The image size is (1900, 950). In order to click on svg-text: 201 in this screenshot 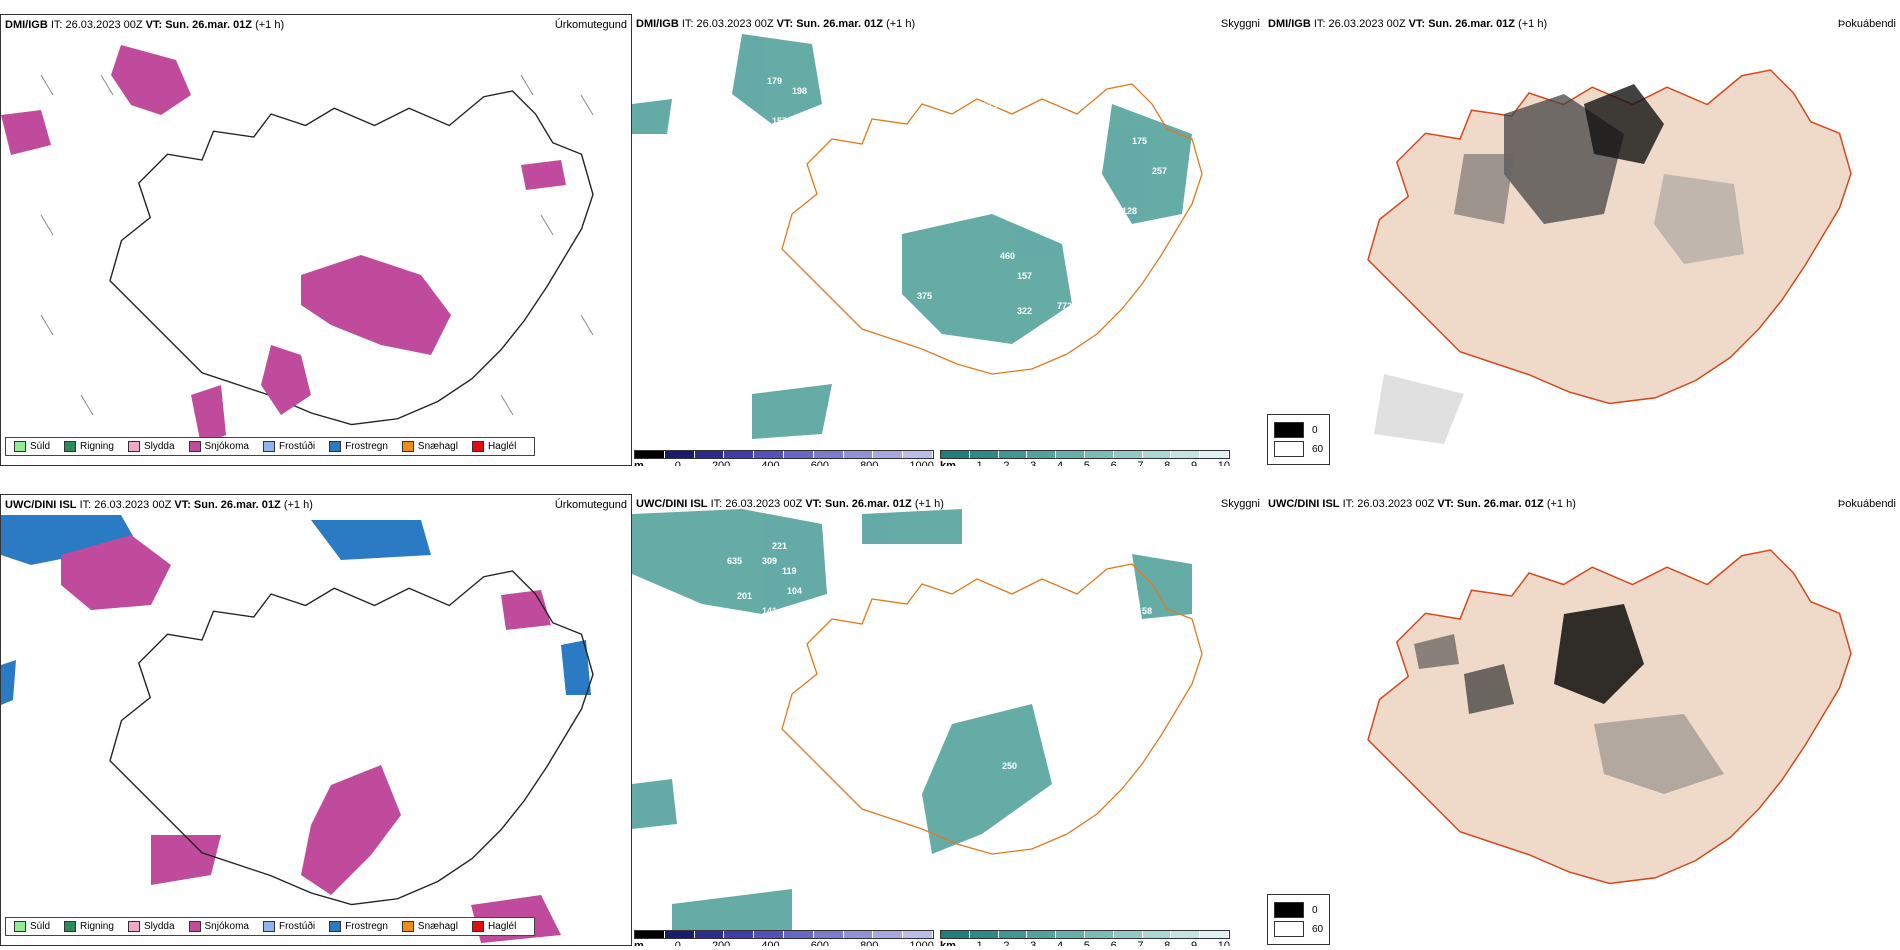, I will do `click(744, 596)`.